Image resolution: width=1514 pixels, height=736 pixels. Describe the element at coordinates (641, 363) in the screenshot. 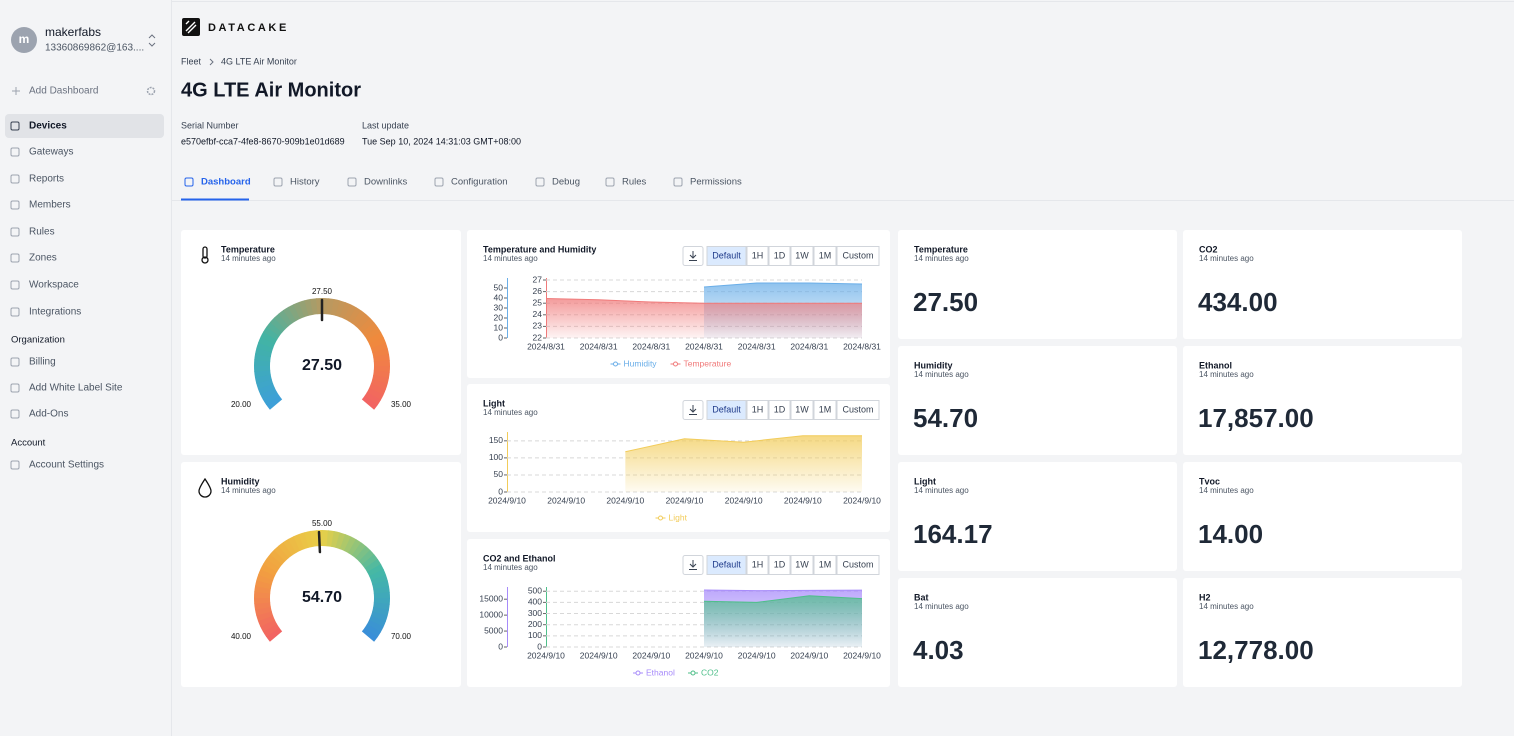

I see `legend-label: Humidity` at that location.